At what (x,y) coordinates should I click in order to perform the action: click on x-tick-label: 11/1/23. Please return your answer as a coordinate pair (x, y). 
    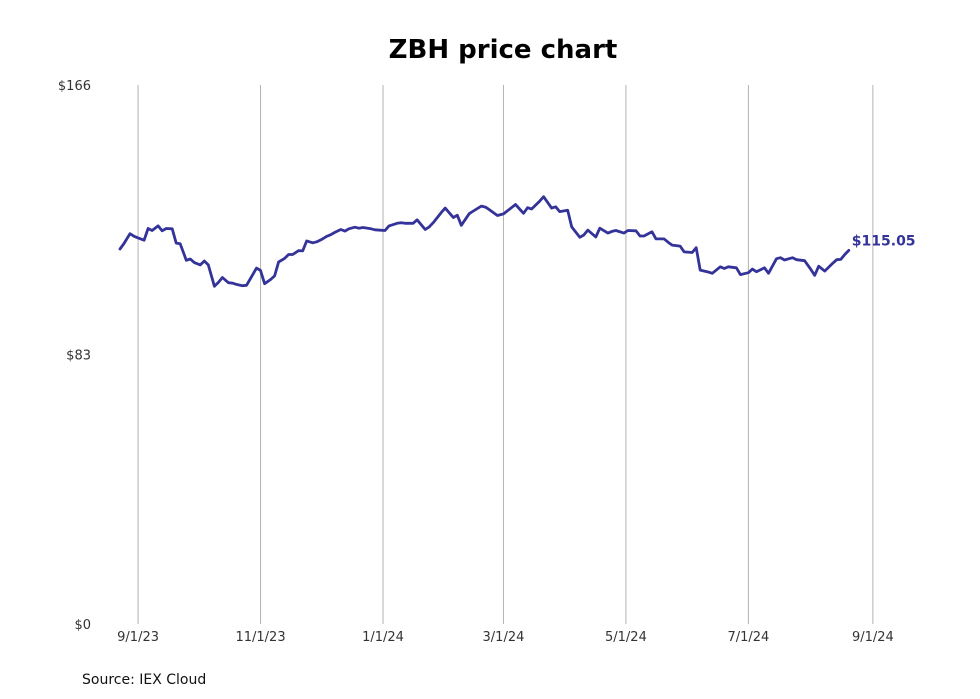
    Looking at the image, I should click on (260, 637).